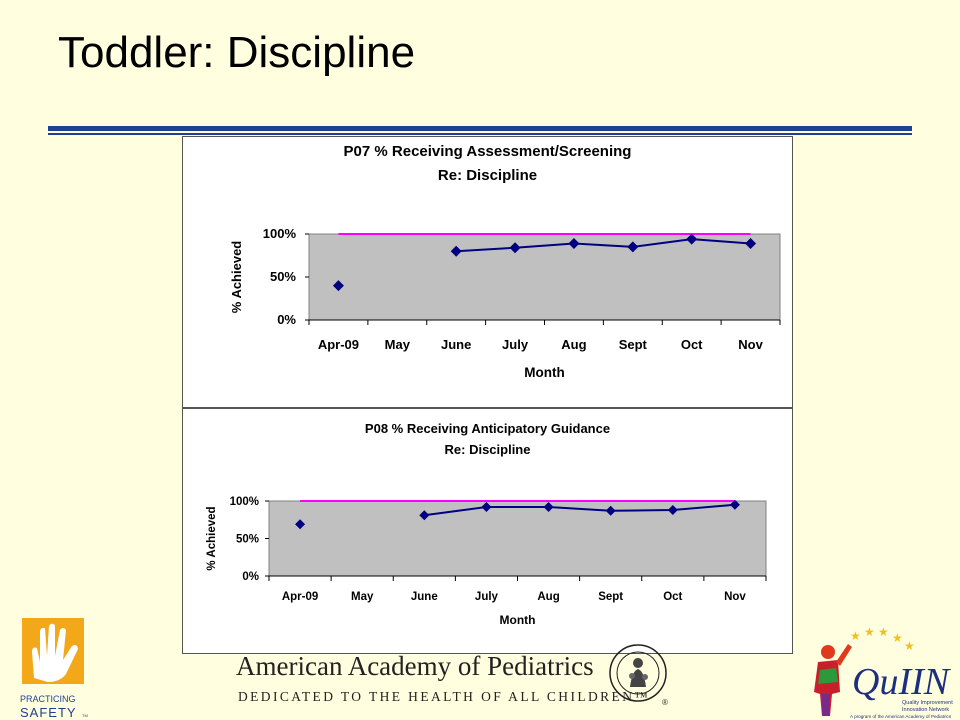  I want to click on aap-seal-icon: ®, so click(640, 675).